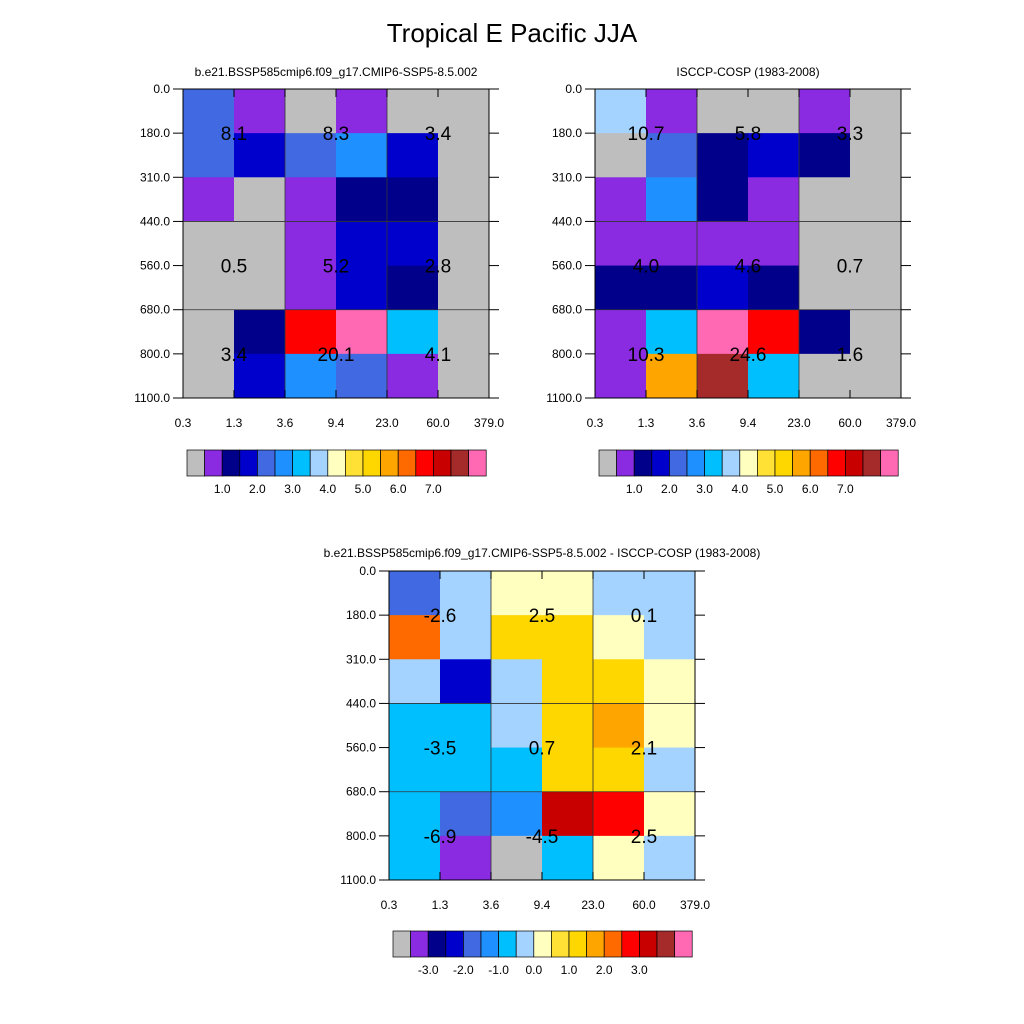 This screenshot has height=1024, width=1024. I want to click on colorbar-label: 2.0, so click(604, 970).